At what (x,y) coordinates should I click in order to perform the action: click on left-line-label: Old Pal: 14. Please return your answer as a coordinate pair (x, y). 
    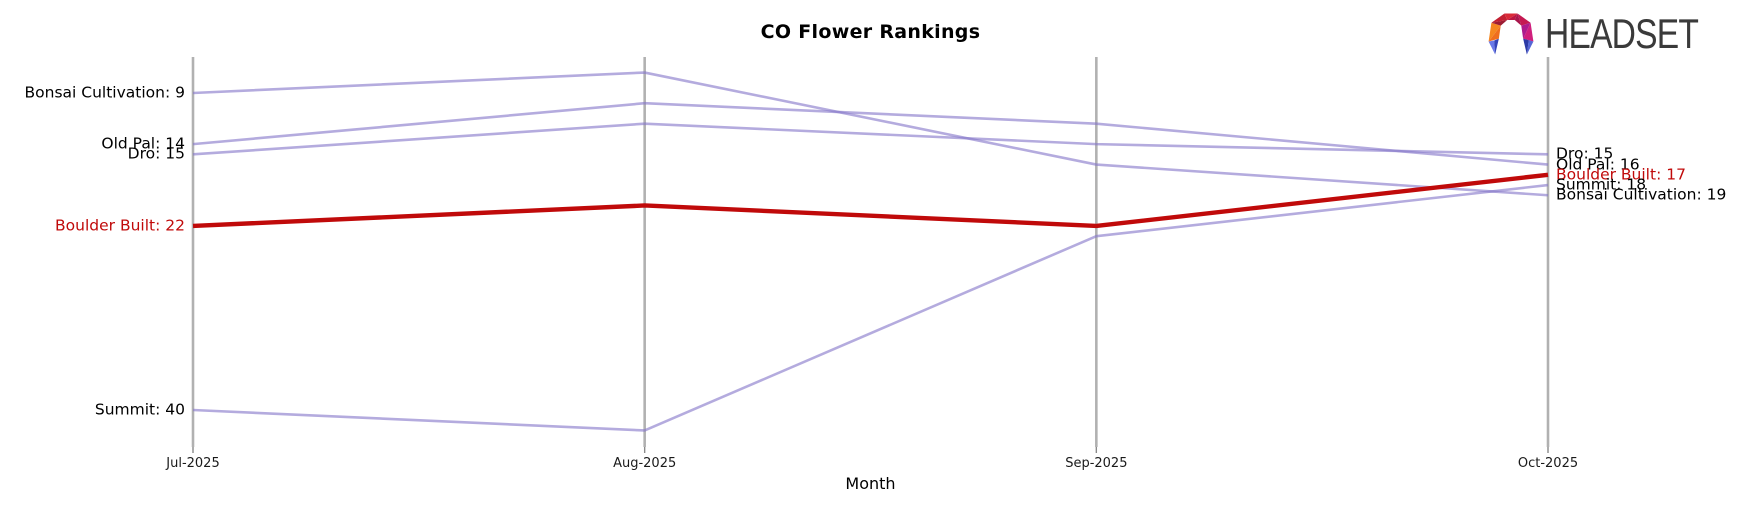
    Looking at the image, I should click on (143, 143).